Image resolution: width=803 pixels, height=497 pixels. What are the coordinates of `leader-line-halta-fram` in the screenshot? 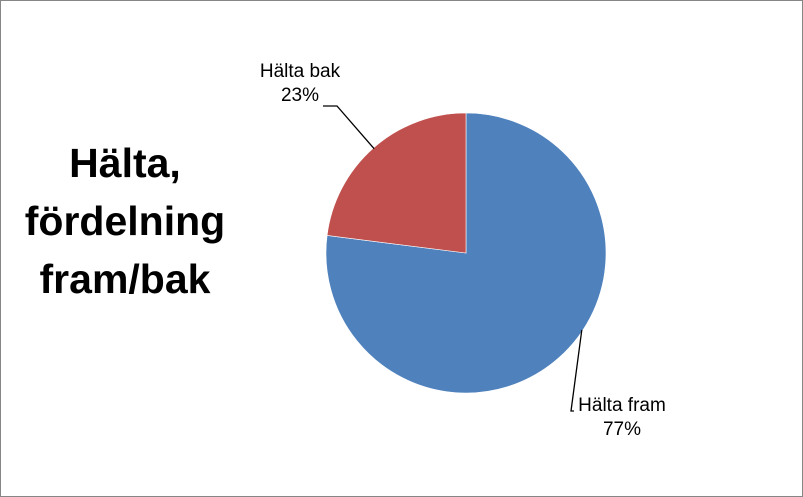 It's located at (576, 370).